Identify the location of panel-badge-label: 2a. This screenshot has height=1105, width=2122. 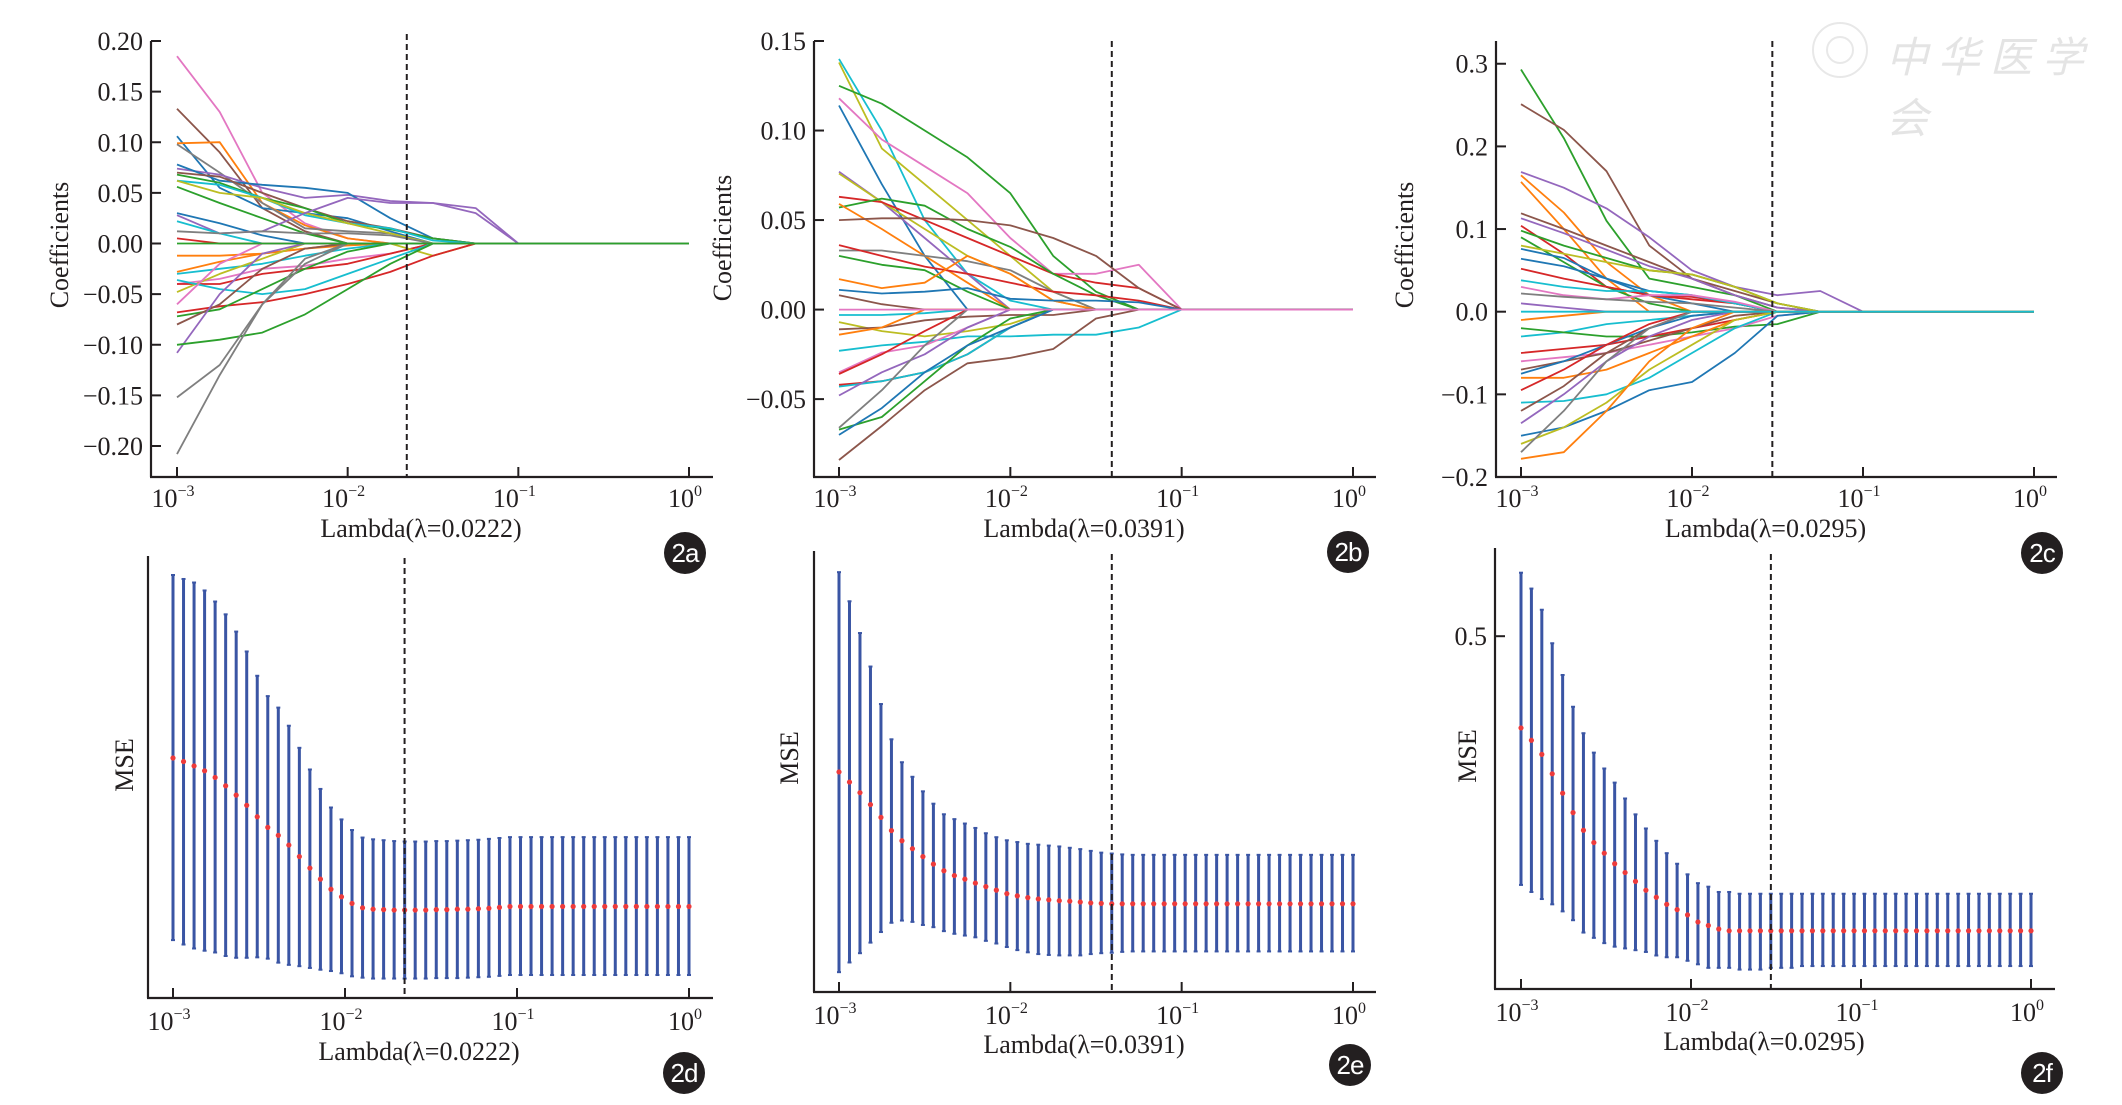
(686, 553).